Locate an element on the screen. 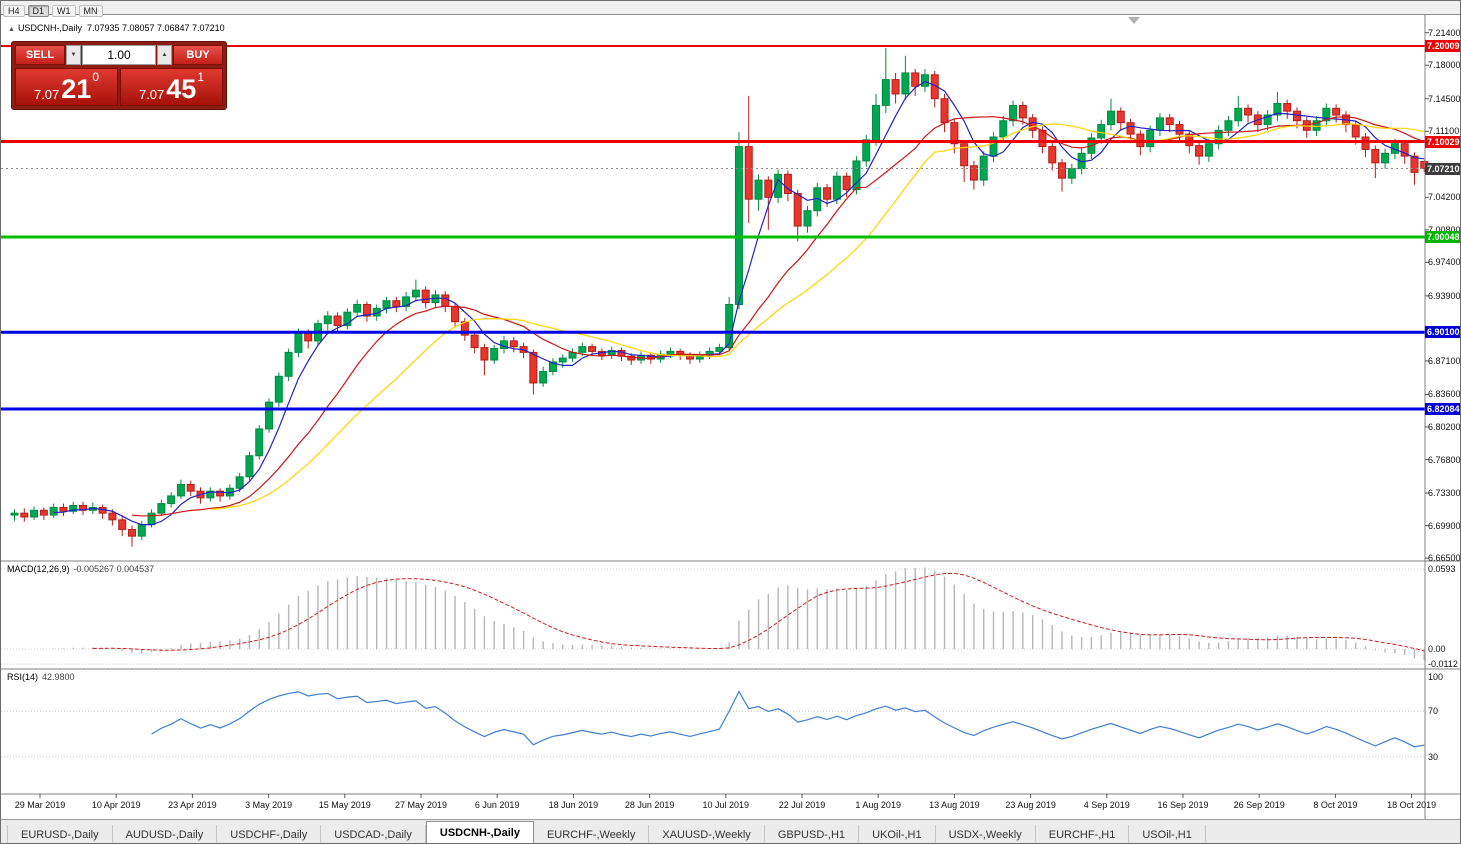 The width and height of the screenshot is (1461, 844). macd-histogram is located at coordinates (724, 614).